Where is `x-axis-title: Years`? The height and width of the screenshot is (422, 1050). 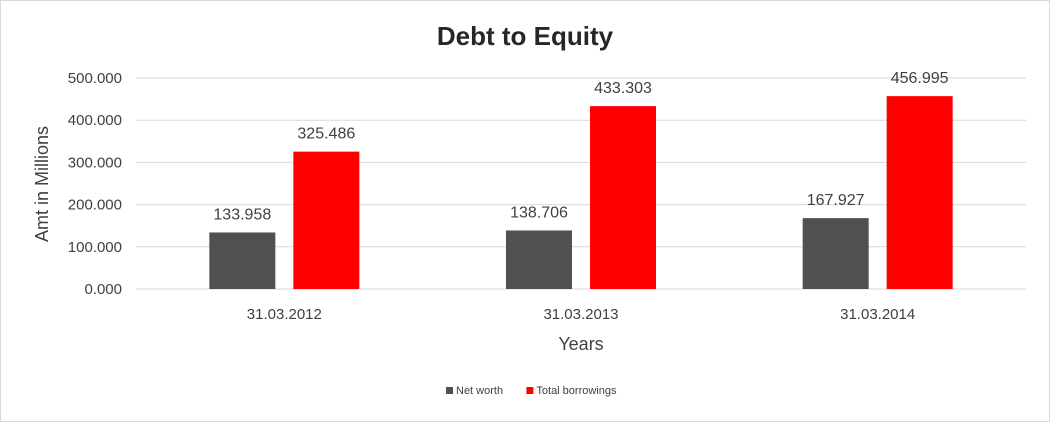
x-axis-title: Years is located at coordinates (580, 344).